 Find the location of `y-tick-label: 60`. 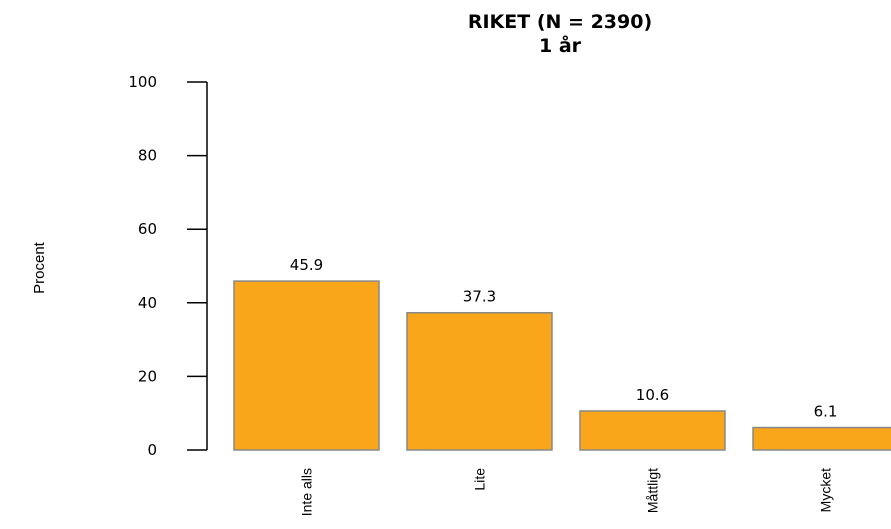

y-tick-label: 60 is located at coordinates (147, 229).